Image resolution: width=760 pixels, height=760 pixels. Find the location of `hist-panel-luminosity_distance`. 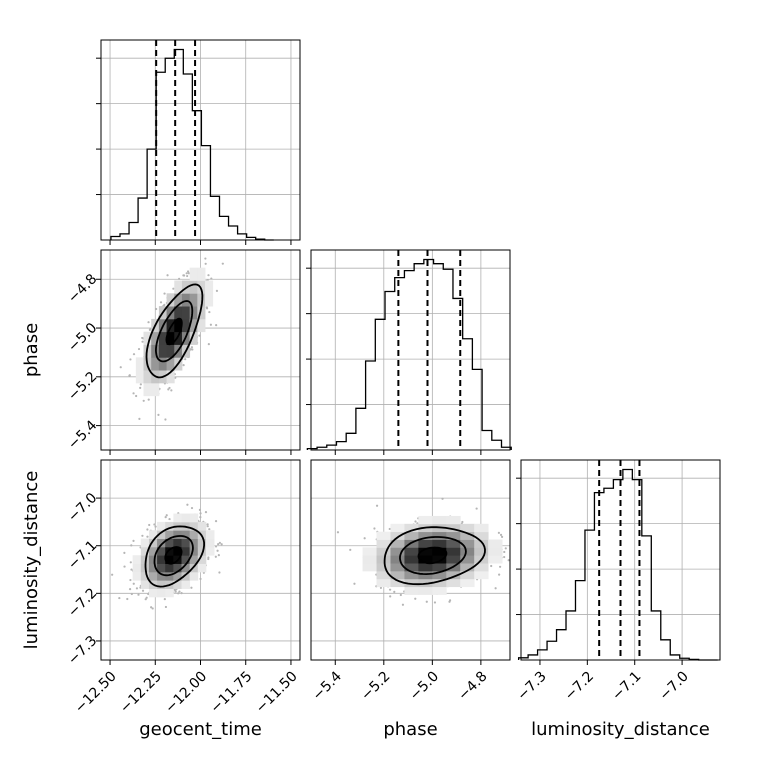

hist-panel-luminosity_distance is located at coordinates (618, 562).